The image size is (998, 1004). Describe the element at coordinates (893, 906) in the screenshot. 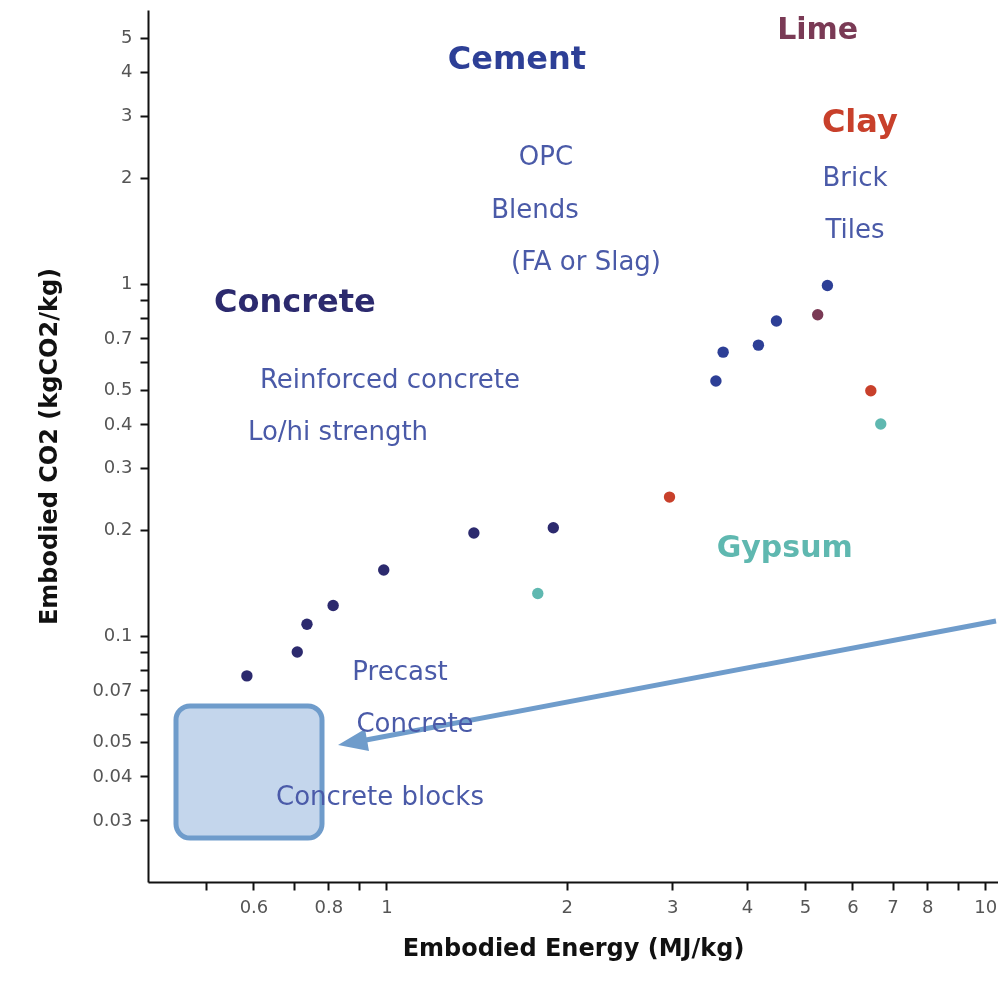

I see `x-tick-label: 7` at that location.